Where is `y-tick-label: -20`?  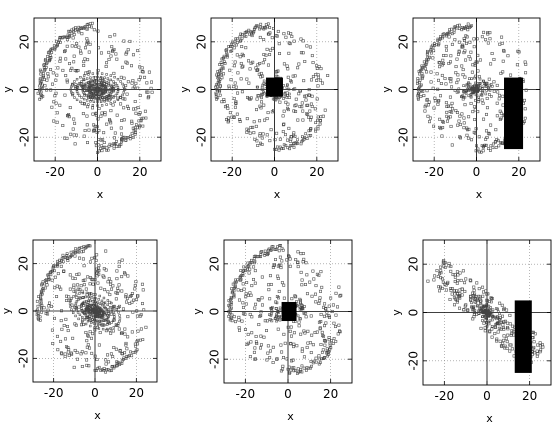 y-tick-label: -20 is located at coordinates (215, 359).